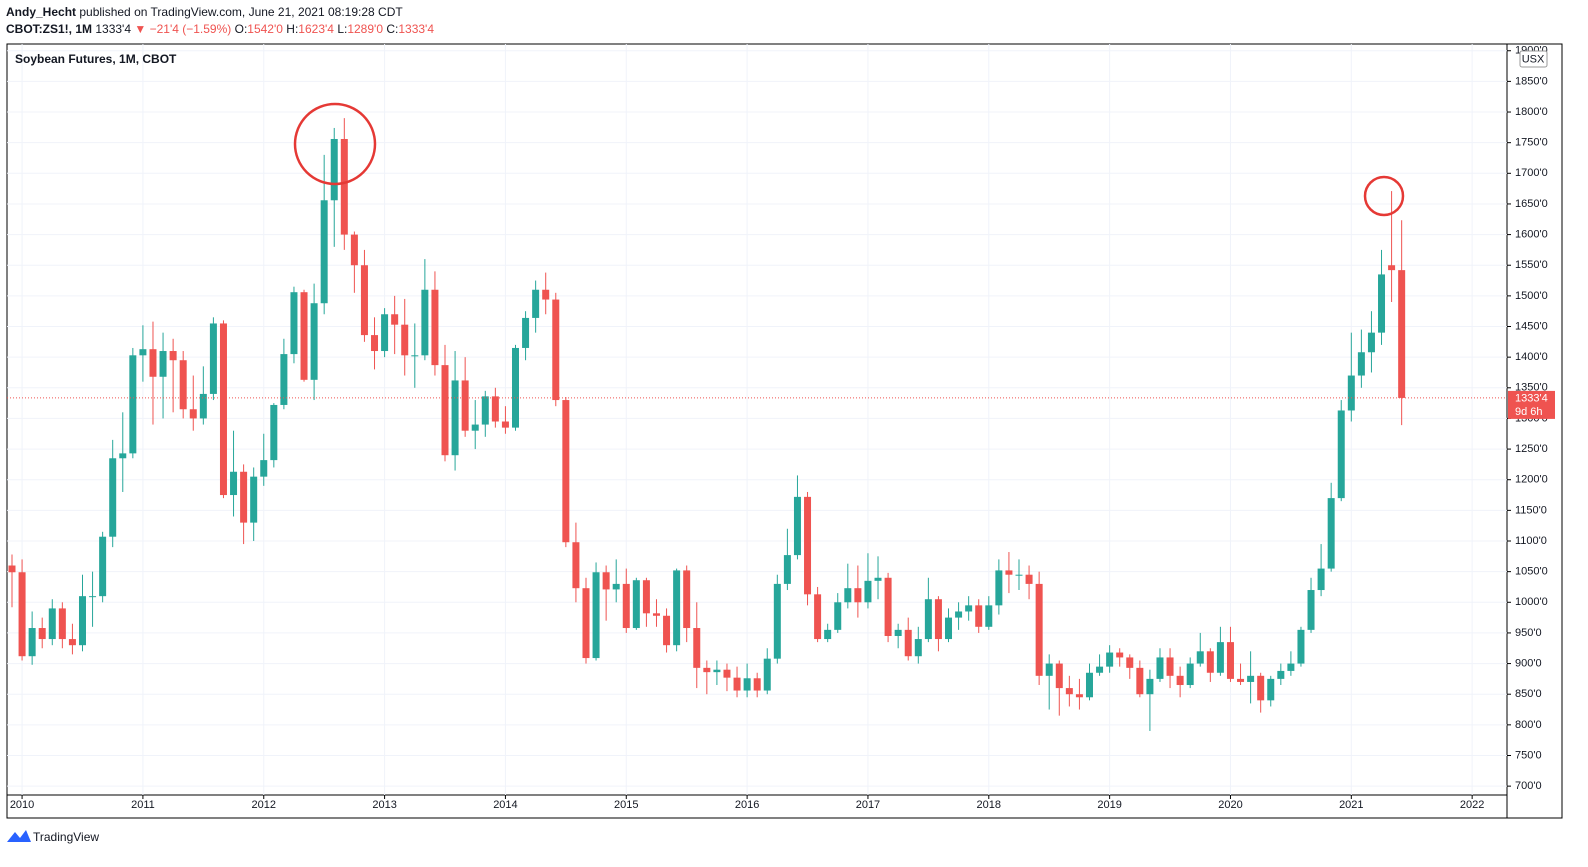 The width and height of the screenshot is (1588, 867). What do you see at coordinates (392, 29) in the screenshot?
I see `c-label: C:` at bounding box center [392, 29].